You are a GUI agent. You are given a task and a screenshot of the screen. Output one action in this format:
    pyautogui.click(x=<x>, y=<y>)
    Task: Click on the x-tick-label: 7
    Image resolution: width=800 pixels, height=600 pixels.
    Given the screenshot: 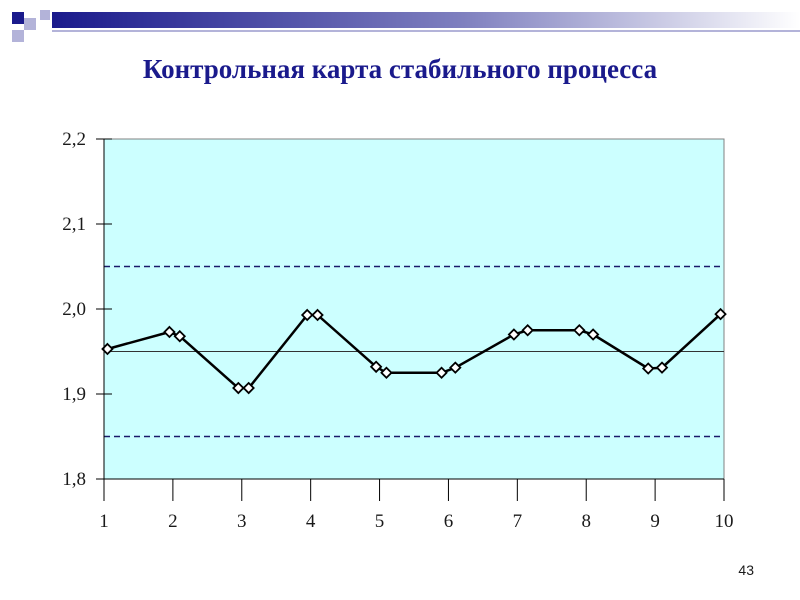 What is the action you would take?
    pyautogui.click(x=518, y=521)
    